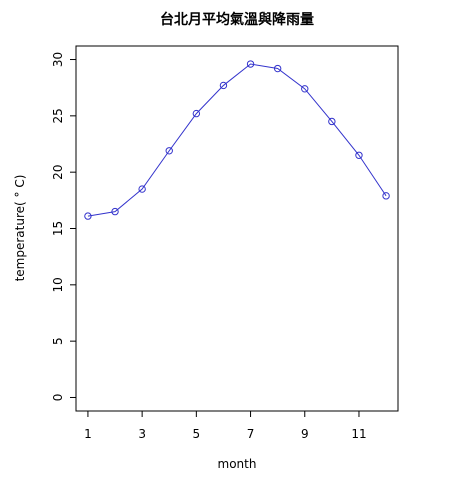 The width and height of the screenshot is (474, 488). What do you see at coordinates (58, 398) in the screenshot?
I see `y-tick-label: 0` at bounding box center [58, 398].